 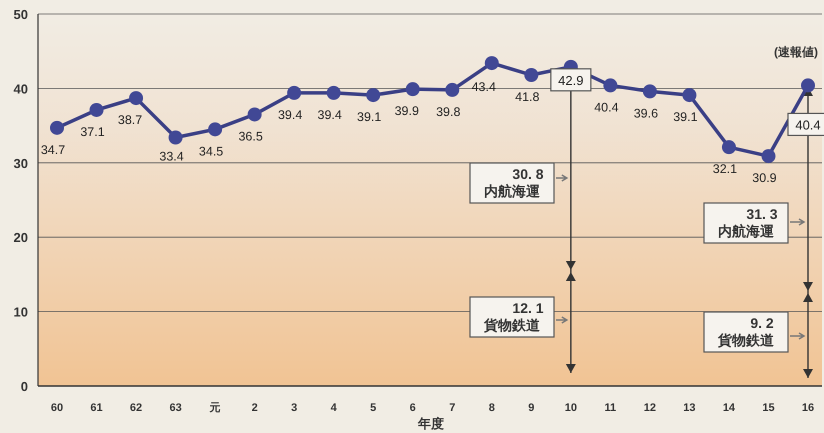 What do you see at coordinates (53, 149) in the screenshot?
I see `data-label: 34.7` at bounding box center [53, 149].